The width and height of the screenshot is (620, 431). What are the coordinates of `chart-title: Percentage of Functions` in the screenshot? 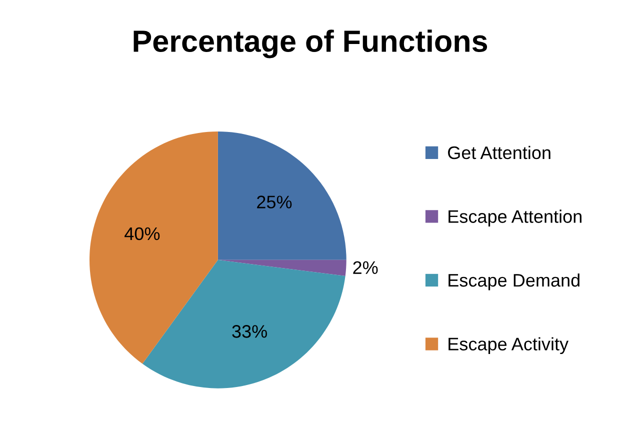 It's located at (311, 44).